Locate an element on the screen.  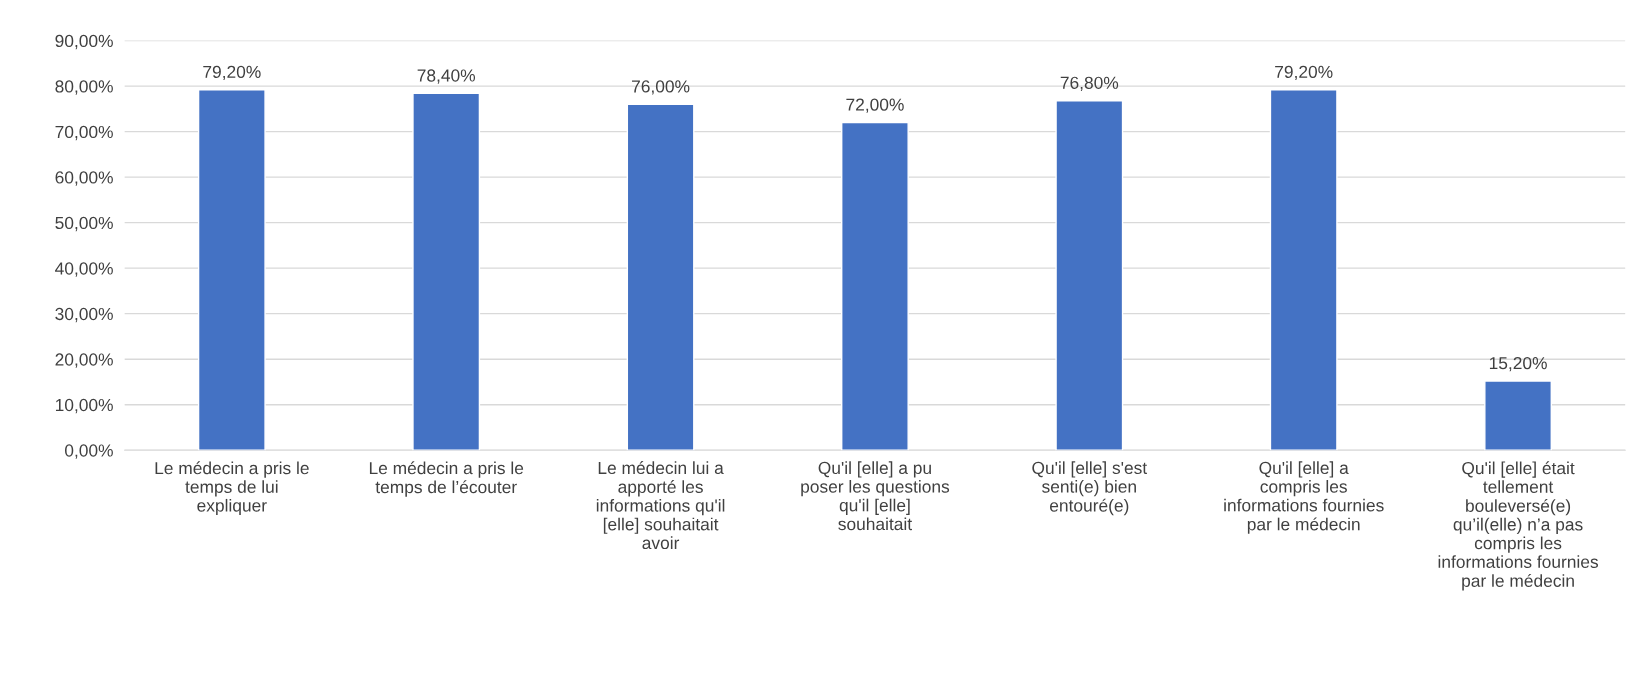
y-tick-label: 30,00% is located at coordinates (84, 315).